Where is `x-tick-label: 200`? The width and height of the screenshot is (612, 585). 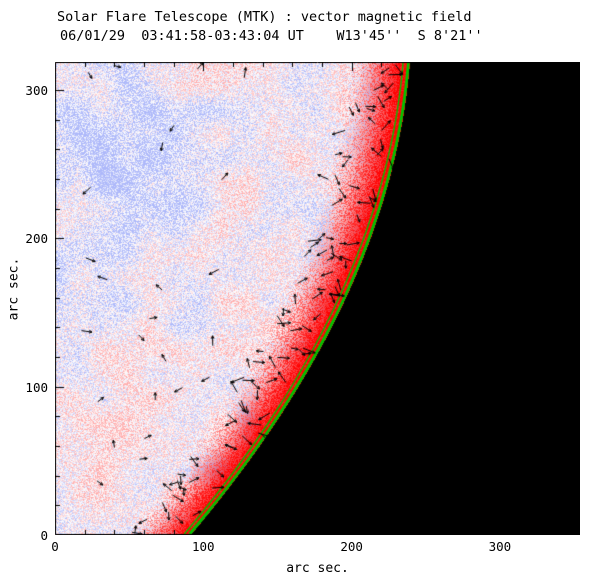 x-tick-label: 200 is located at coordinates (351, 546).